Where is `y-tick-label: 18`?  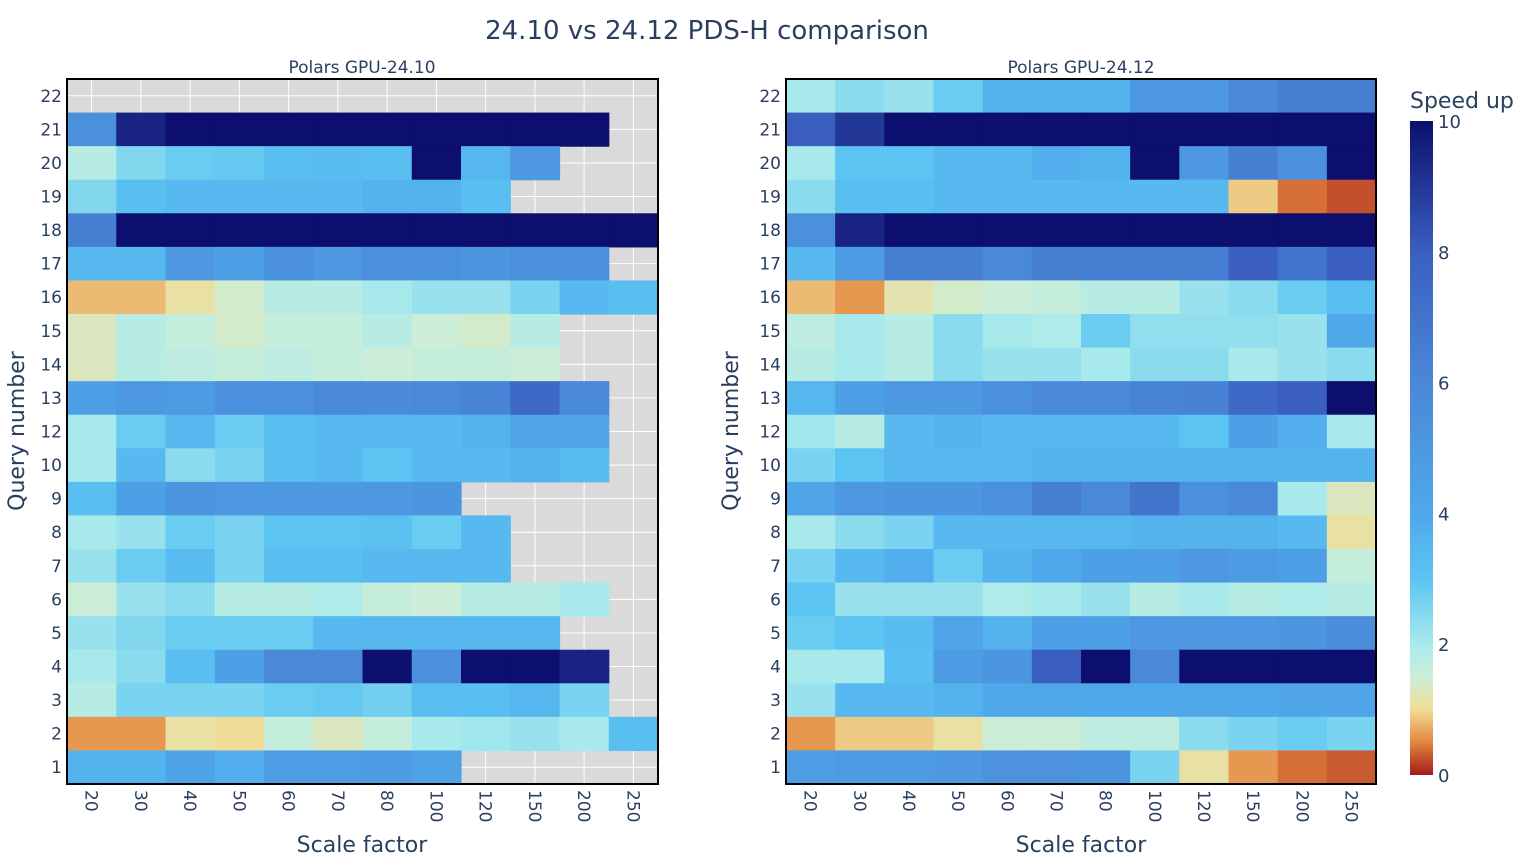 y-tick-label: 18 is located at coordinates (51, 231).